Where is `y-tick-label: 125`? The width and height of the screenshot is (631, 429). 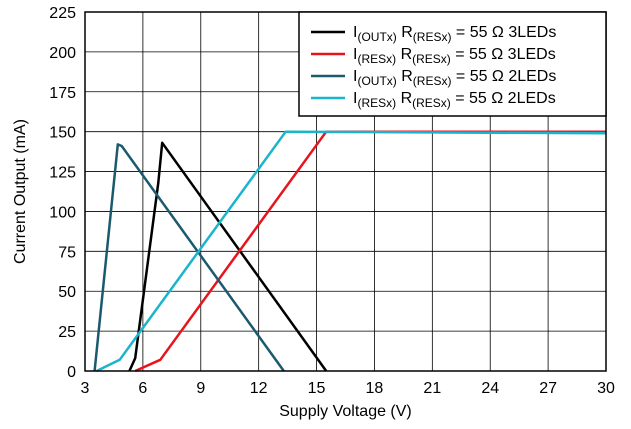
y-tick-label: 125 is located at coordinates (62, 173).